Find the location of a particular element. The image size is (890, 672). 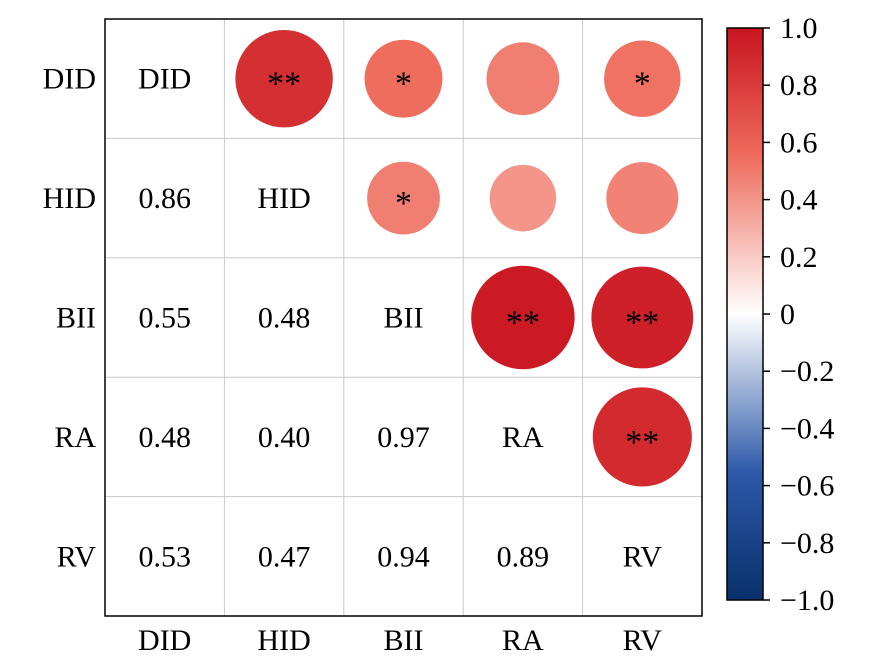

colorbar-gradient is located at coordinates (745, 314).